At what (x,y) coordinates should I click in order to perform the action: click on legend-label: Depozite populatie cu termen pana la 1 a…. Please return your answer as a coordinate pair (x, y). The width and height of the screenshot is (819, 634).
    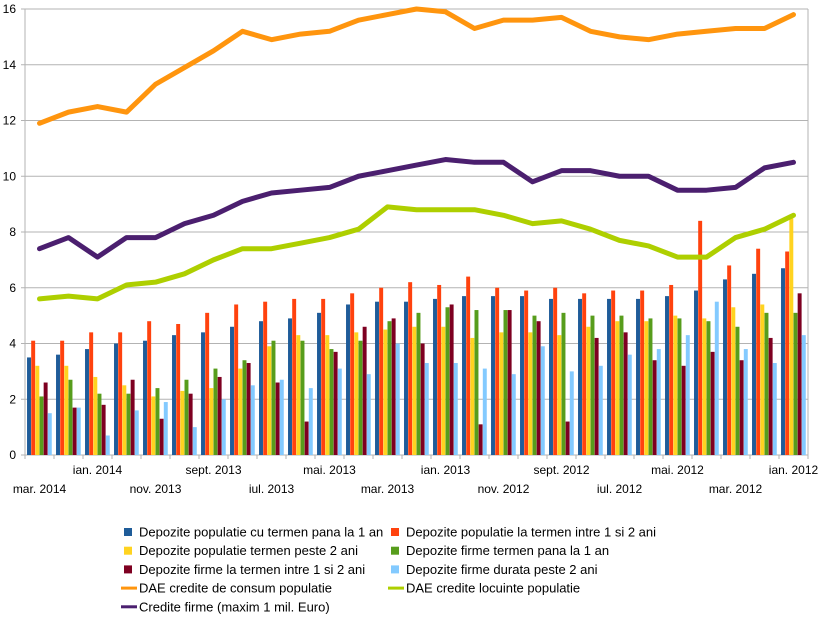
    Looking at the image, I should click on (261, 532).